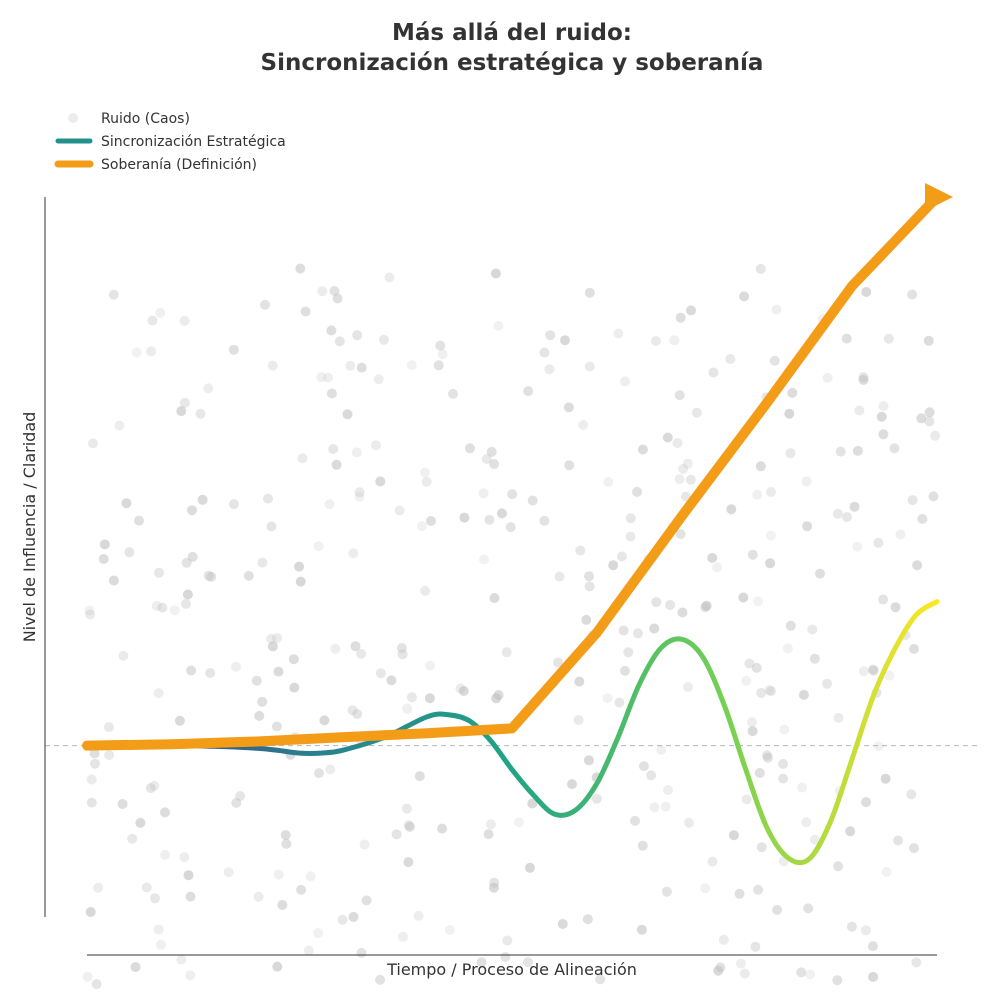 The height and width of the screenshot is (1000, 1000). I want to click on legend-sync-label: Sincronización Estratégica, so click(193, 142).